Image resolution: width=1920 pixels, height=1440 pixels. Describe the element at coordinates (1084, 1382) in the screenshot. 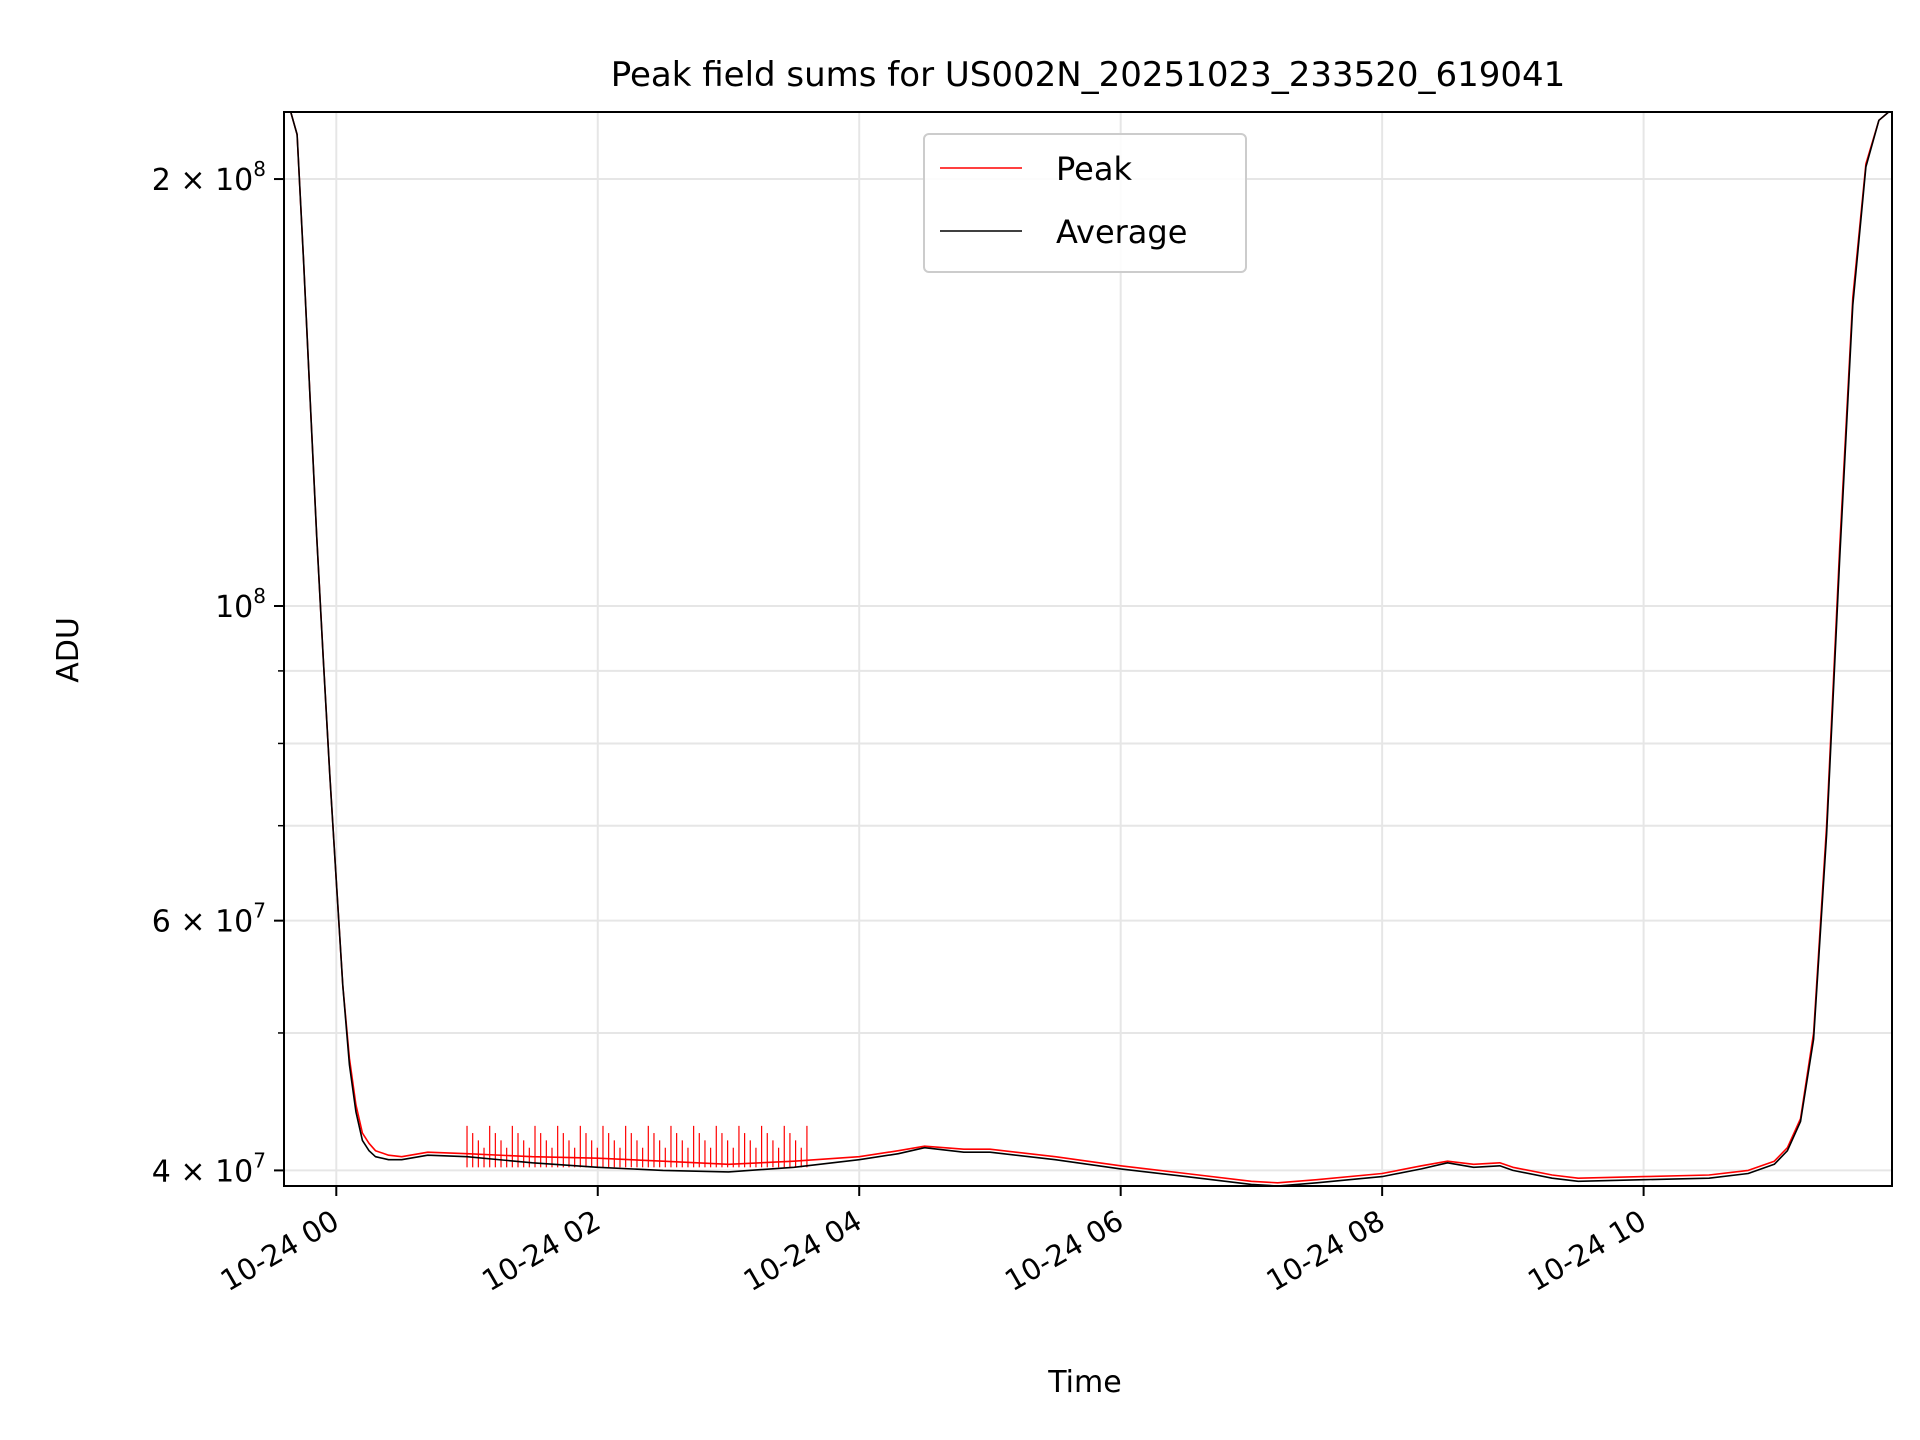

I see `x-axis-label: Time` at that location.